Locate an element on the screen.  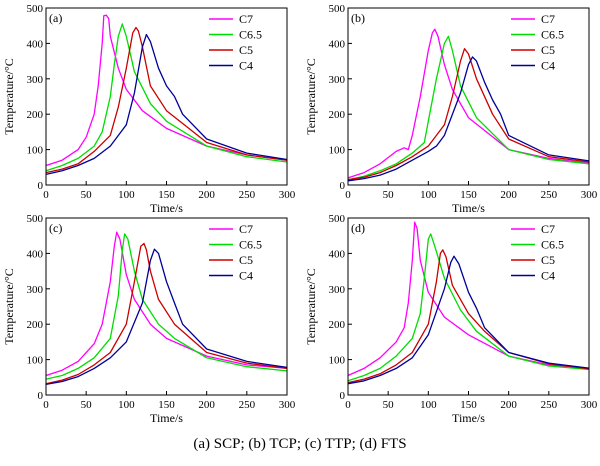
panel-label: (d) is located at coordinates (358, 228).